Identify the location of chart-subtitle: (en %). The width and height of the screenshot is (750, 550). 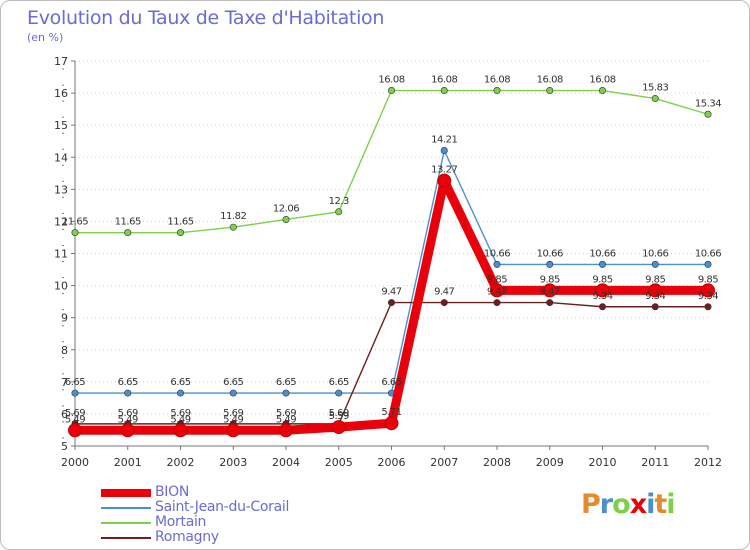
(45, 37).